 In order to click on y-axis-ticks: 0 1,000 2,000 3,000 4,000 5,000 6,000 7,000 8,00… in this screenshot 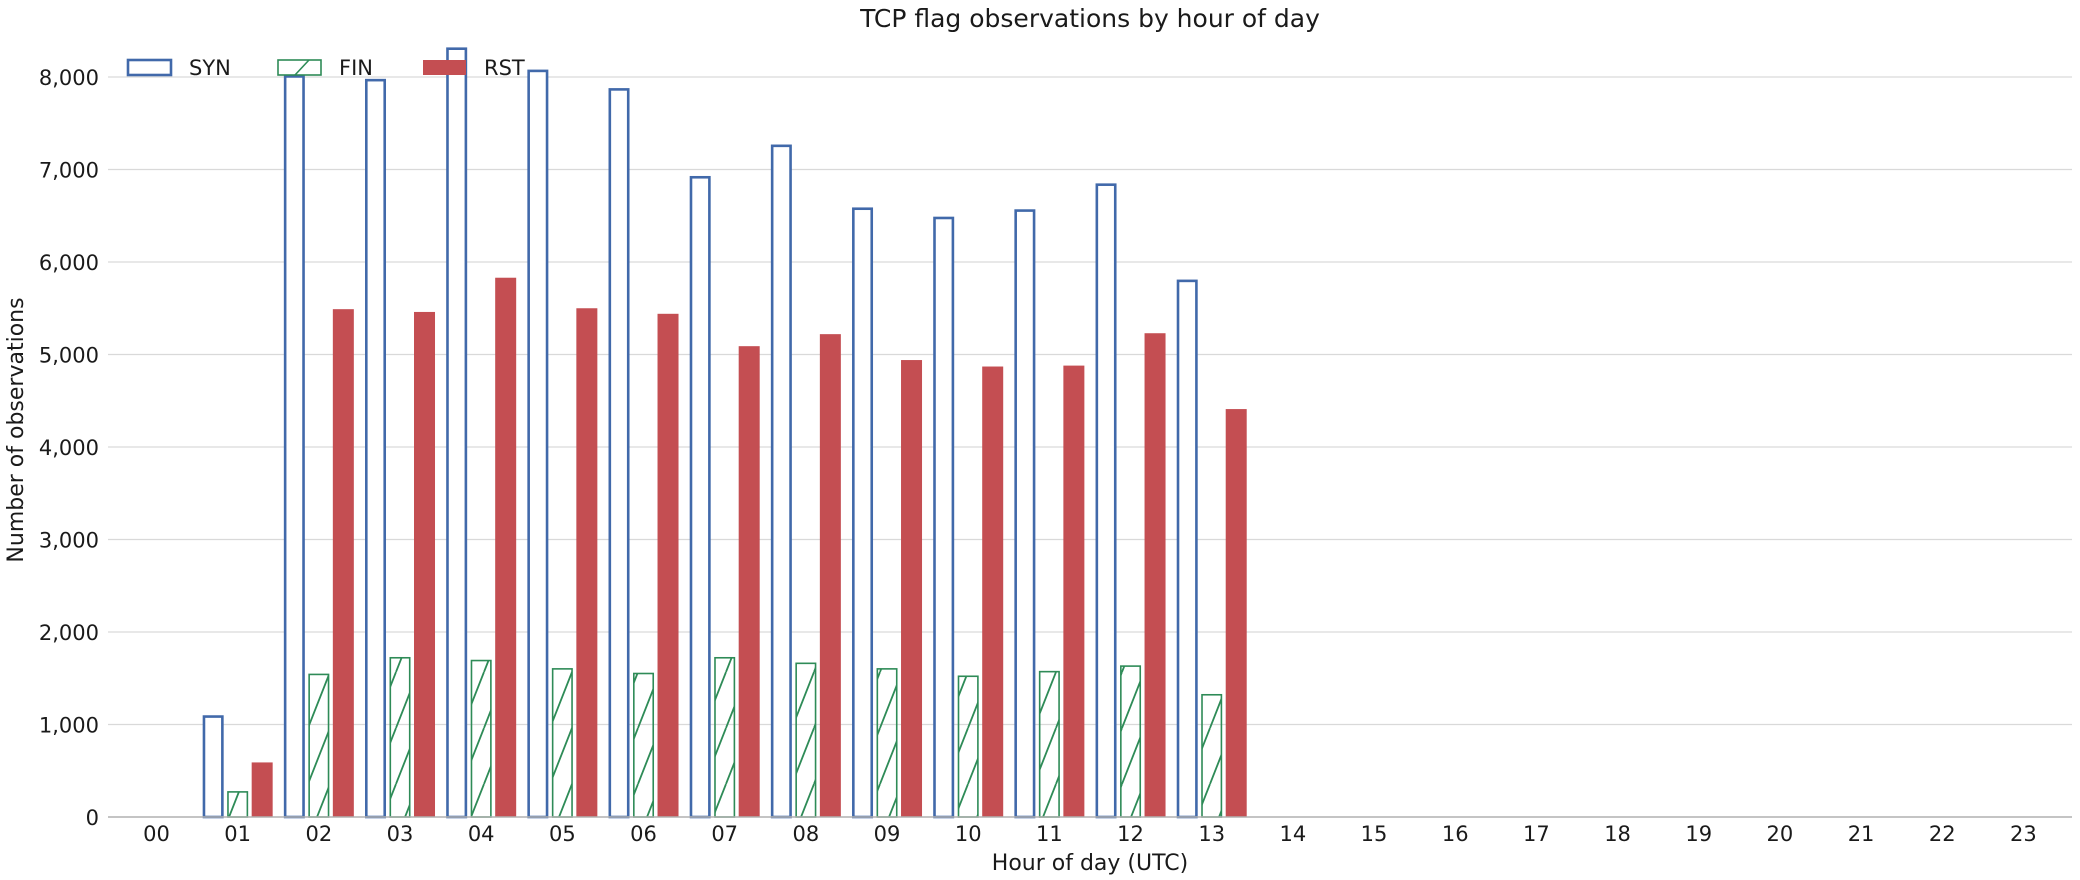, I will do `click(69, 448)`.